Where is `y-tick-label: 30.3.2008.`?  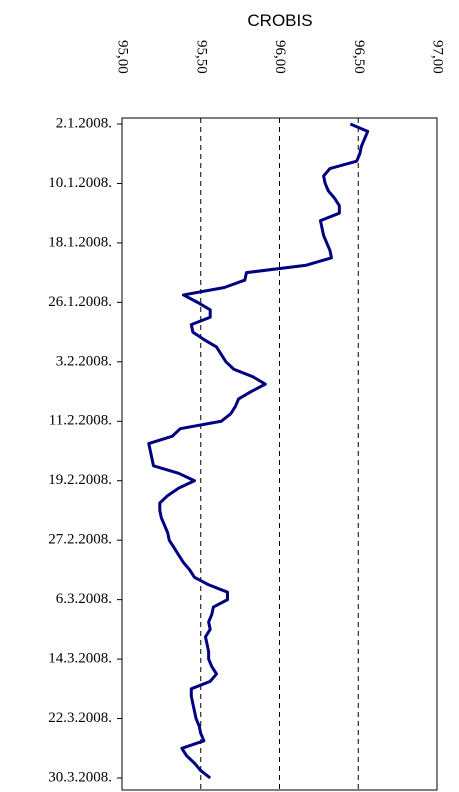 y-tick-label: 30.3.2008. is located at coordinates (80, 777).